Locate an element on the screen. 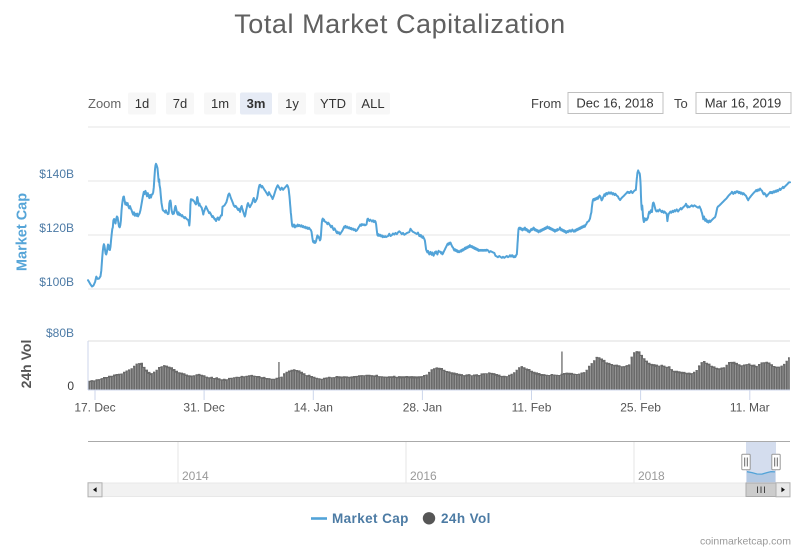 Image resolution: width=800 pixels, height=550 pixels. svg-text: coinmarketcap.com is located at coordinates (745, 542).